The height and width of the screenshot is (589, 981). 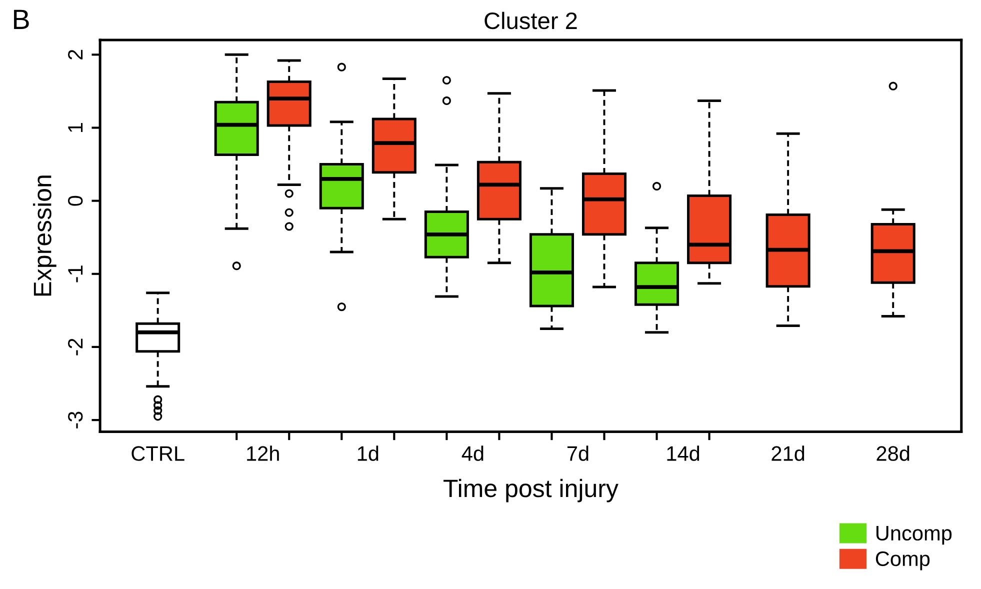 What do you see at coordinates (158, 453) in the screenshot?
I see `x-tick-label: CTRL` at bounding box center [158, 453].